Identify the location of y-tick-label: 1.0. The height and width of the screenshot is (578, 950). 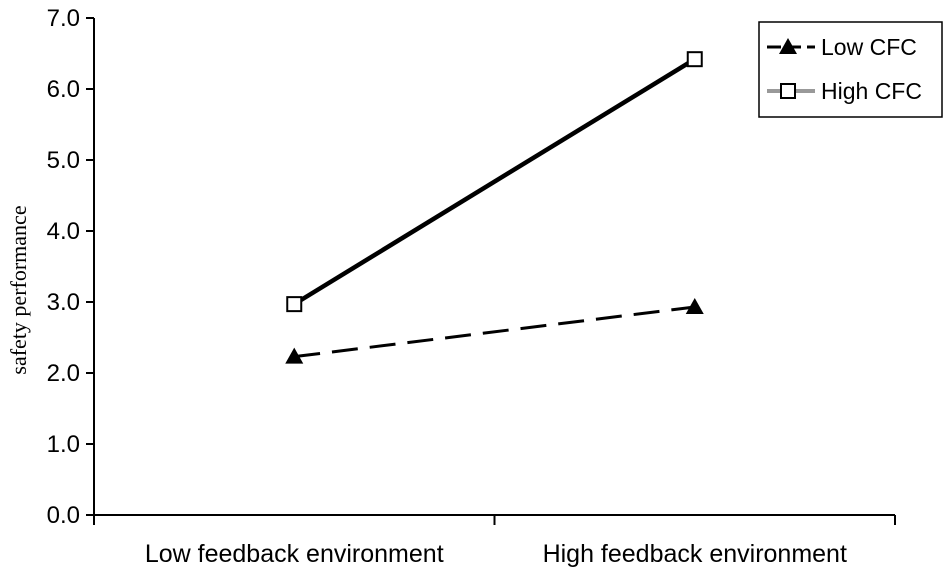
(63, 444).